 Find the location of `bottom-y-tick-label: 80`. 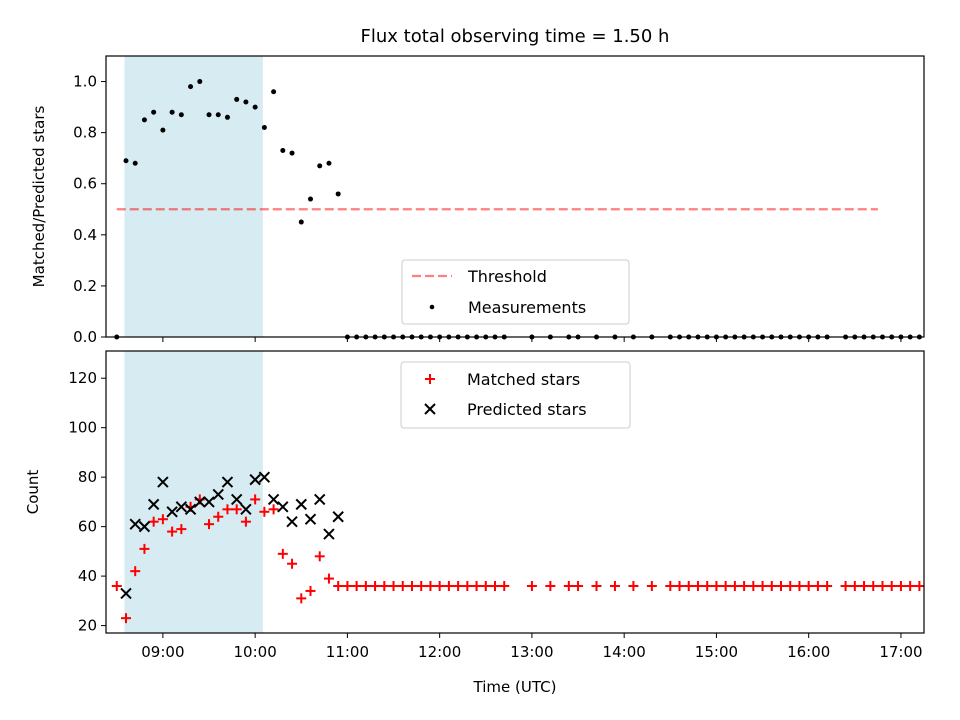

bottom-y-tick-label: 80 is located at coordinates (87, 477).